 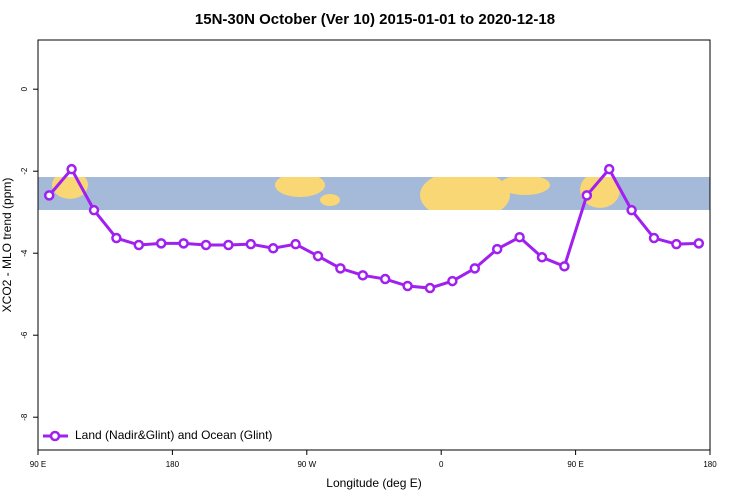 I want to click on y-tick-label: -6, so click(x=24, y=335).